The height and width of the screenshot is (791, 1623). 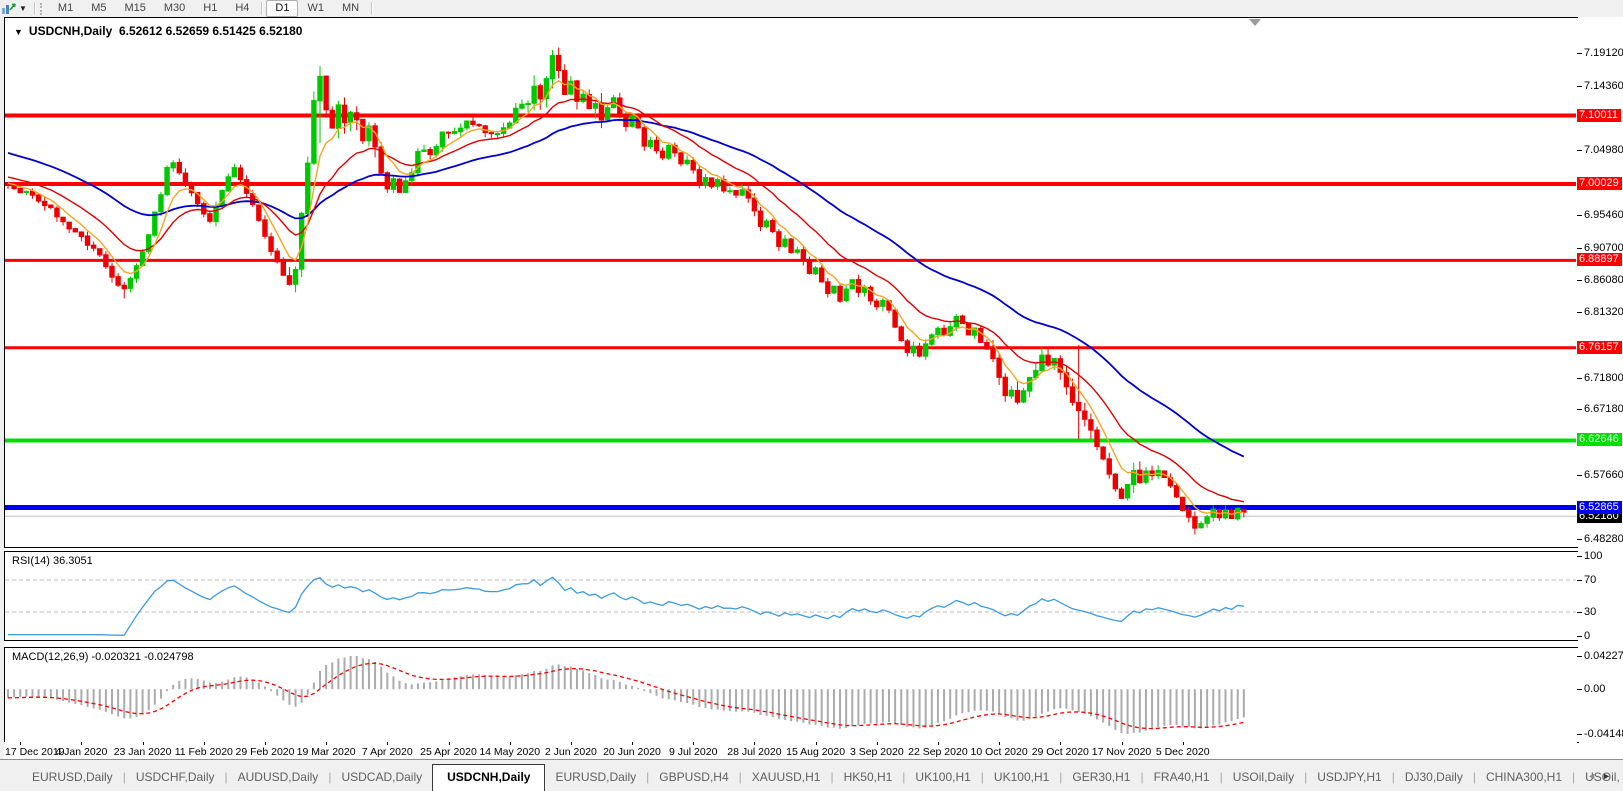 I want to click on price-axis-label: 6.86080, so click(x=1603, y=279).